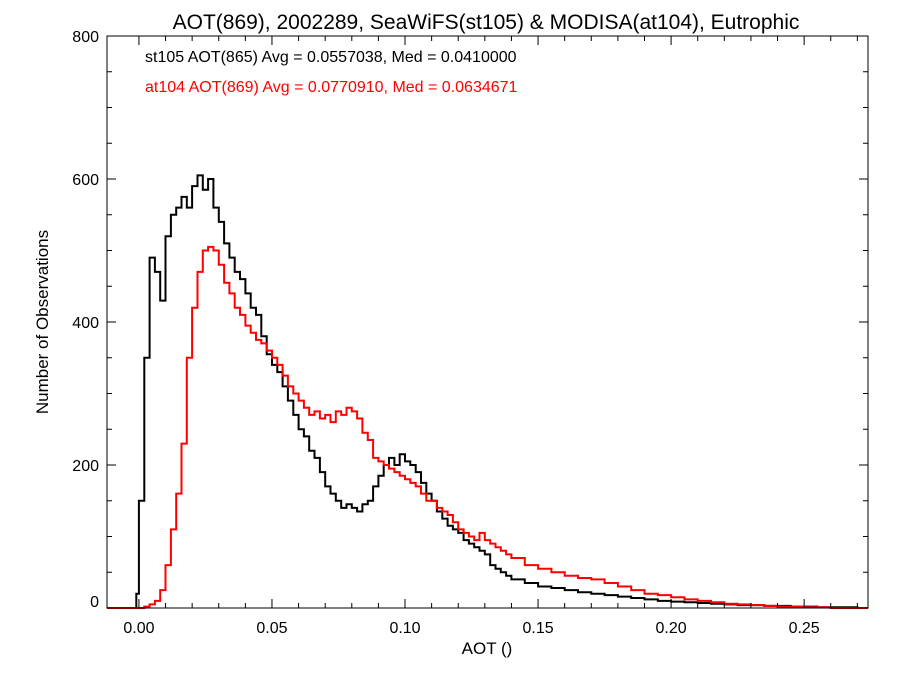 This screenshot has height=675, width=900. What do you see at coordinates (94, 602) in the screenshot?
I see `y-tick-label: 0` at bounding box center [94, 602].